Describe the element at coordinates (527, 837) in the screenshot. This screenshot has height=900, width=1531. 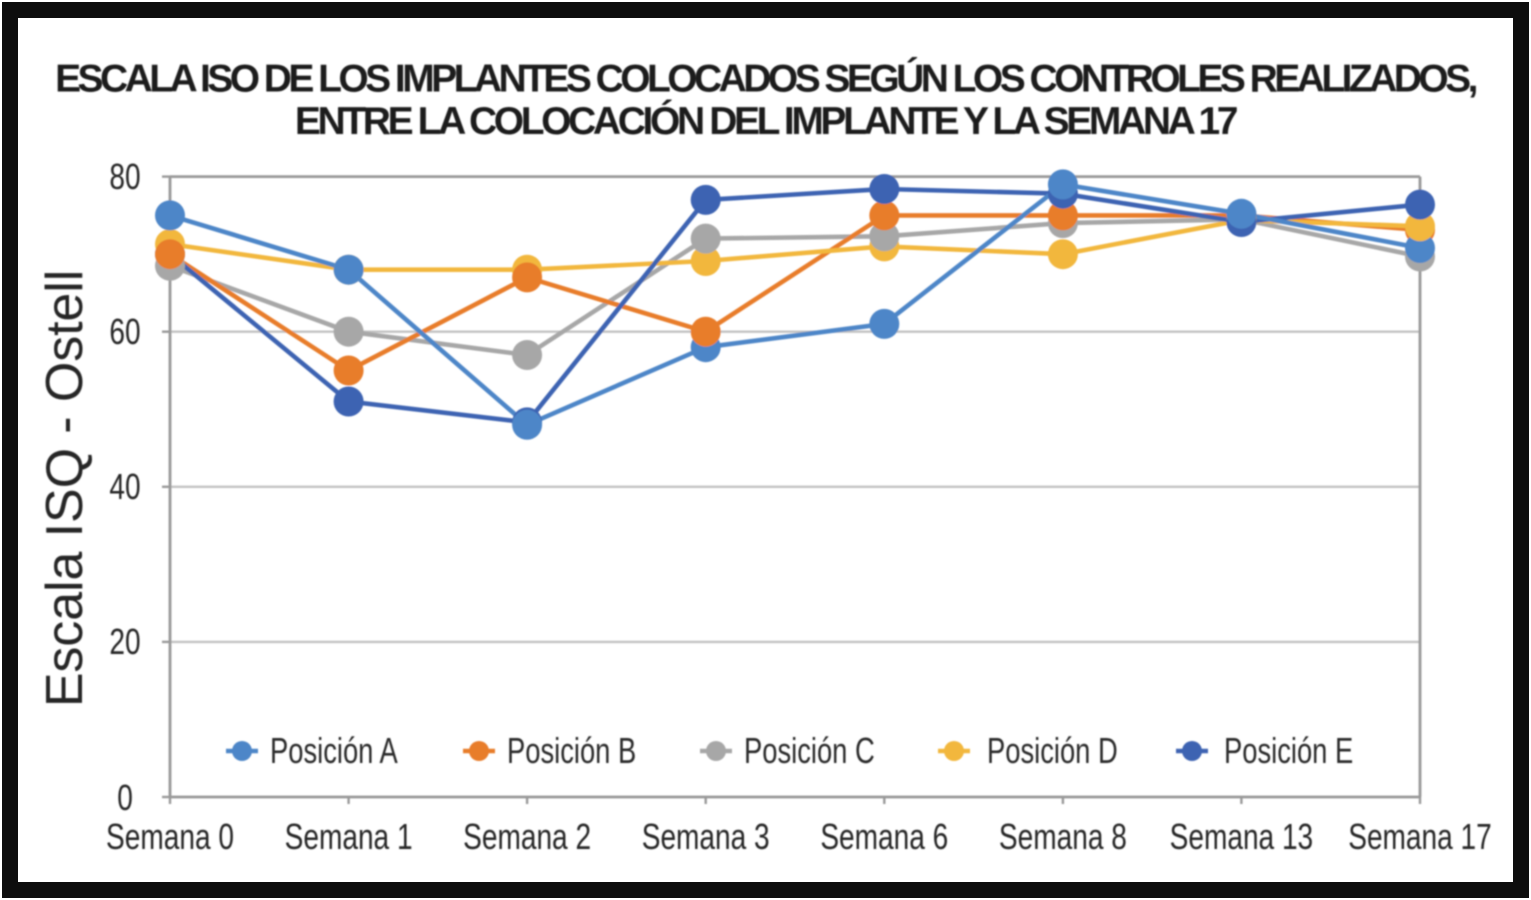
I see `svg-text: Semana 2` at that location.